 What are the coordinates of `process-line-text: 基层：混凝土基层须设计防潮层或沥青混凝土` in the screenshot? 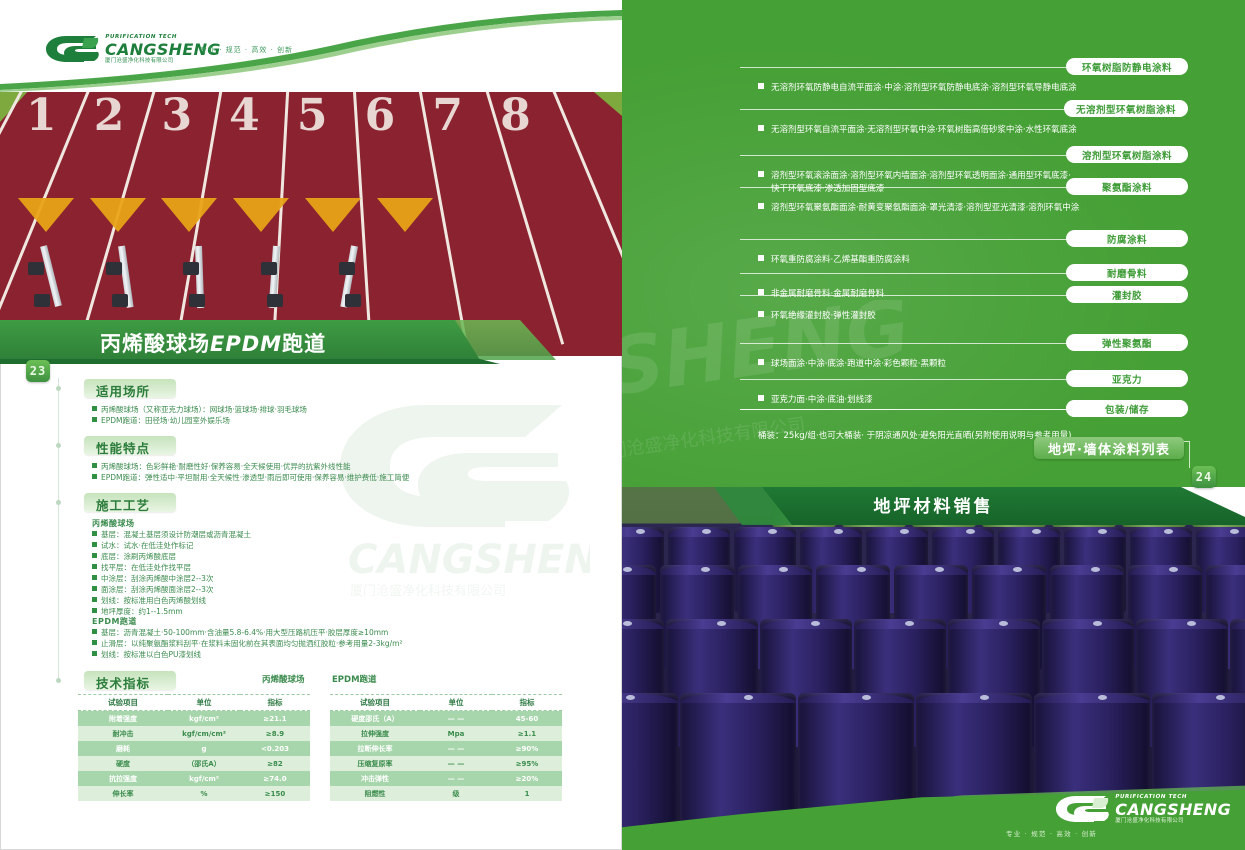 It's located at (176, 534).